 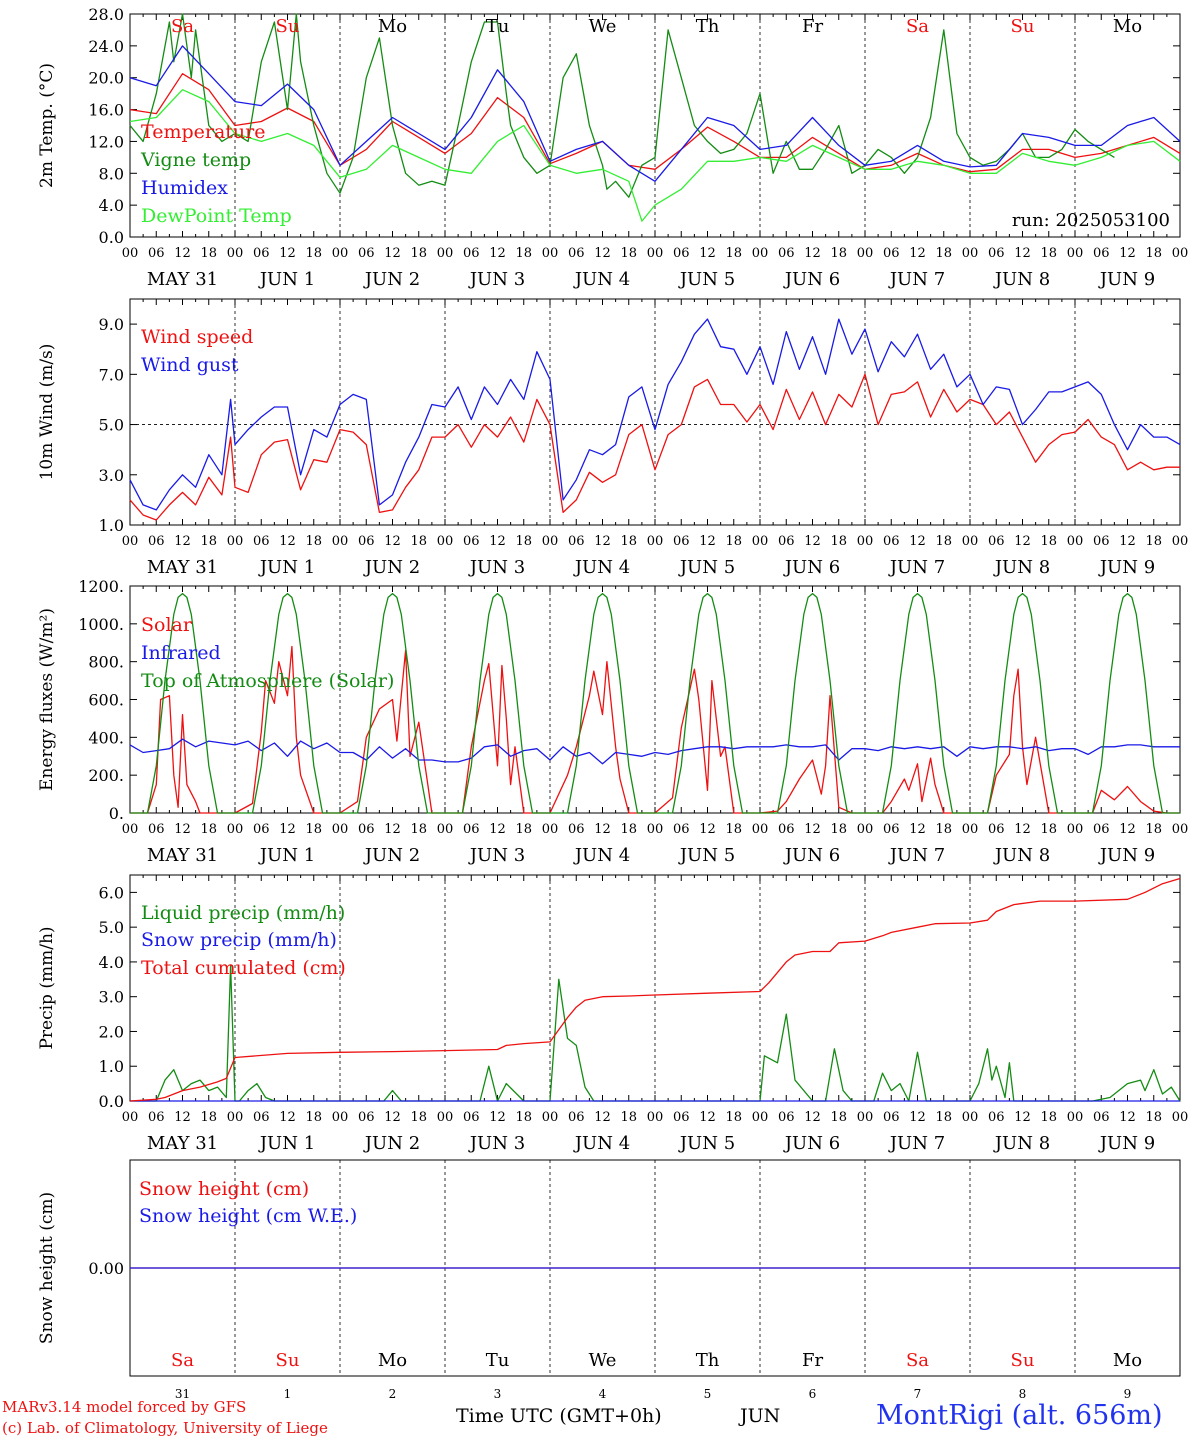 What do you see at coordinates (106, 662) in the screenshot?
I see `y-tick-label: 800.` at bounding box center [106, 662].